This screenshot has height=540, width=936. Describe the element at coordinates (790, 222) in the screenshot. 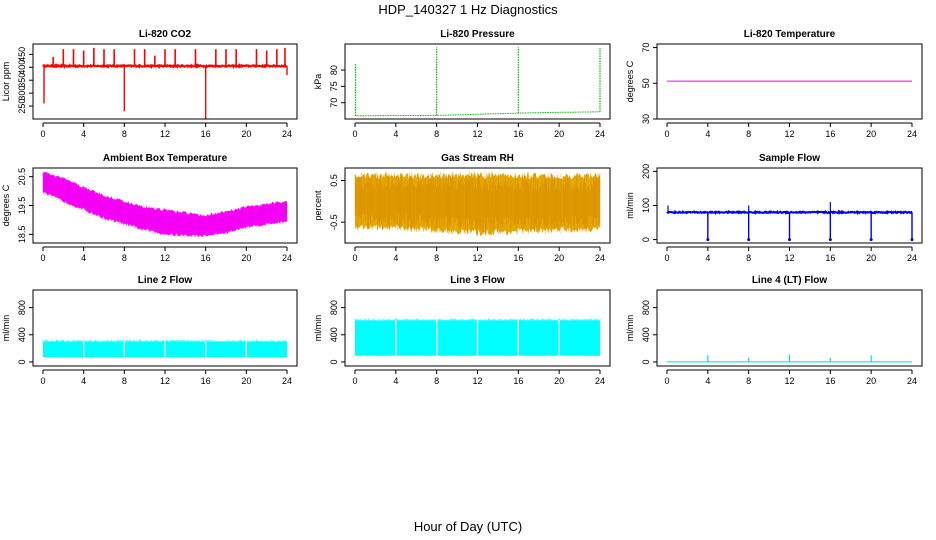

I see `series-sample-flow` at that location.